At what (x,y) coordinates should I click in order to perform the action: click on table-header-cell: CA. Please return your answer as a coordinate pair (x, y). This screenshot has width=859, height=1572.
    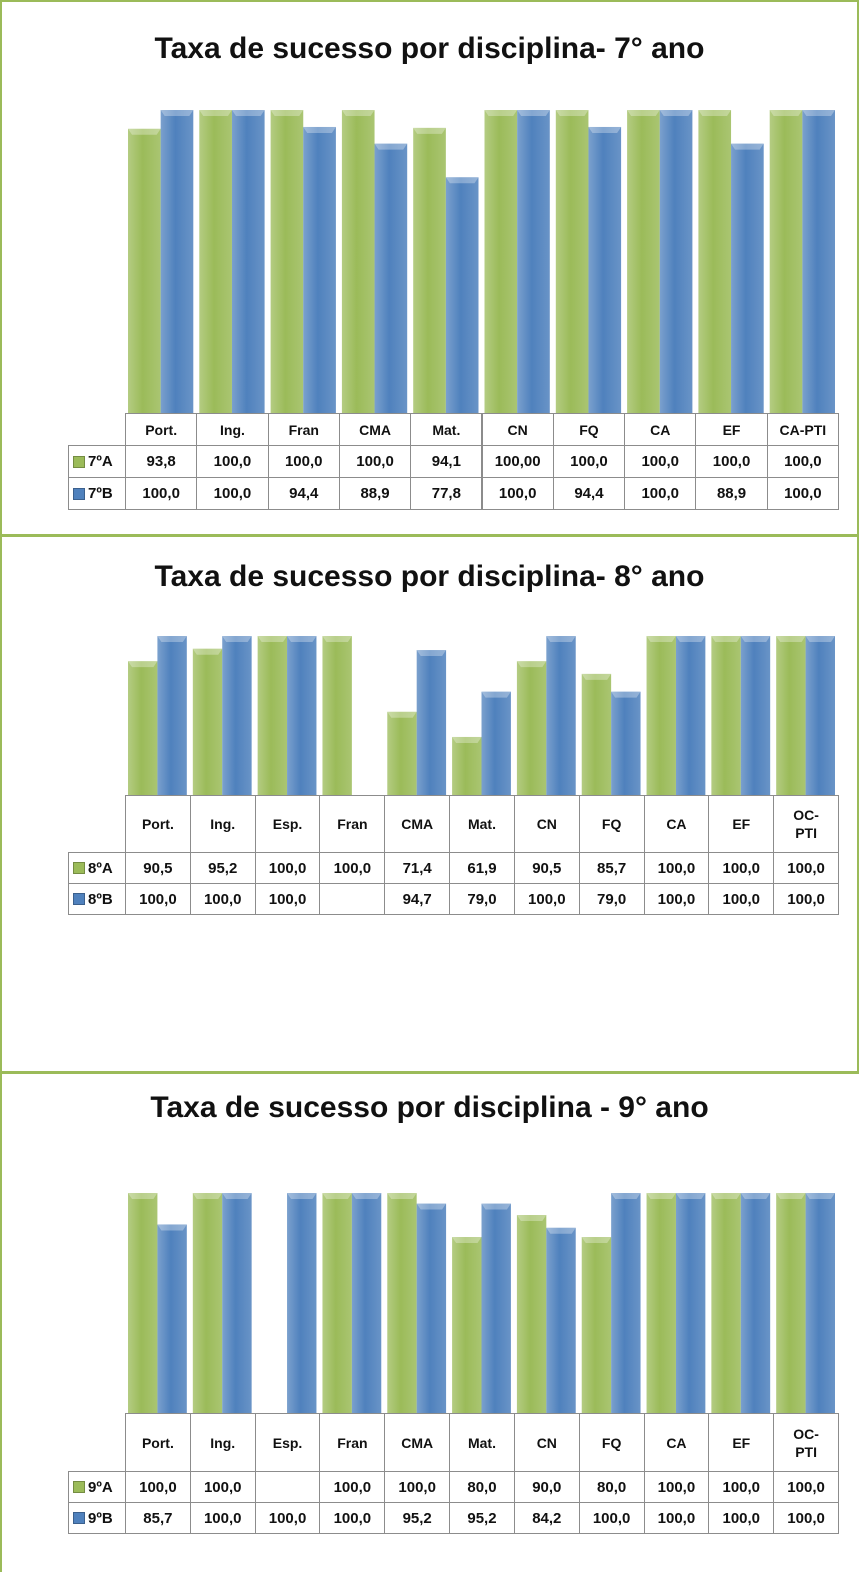
    Looking at the image, I should click on (676, 1442).